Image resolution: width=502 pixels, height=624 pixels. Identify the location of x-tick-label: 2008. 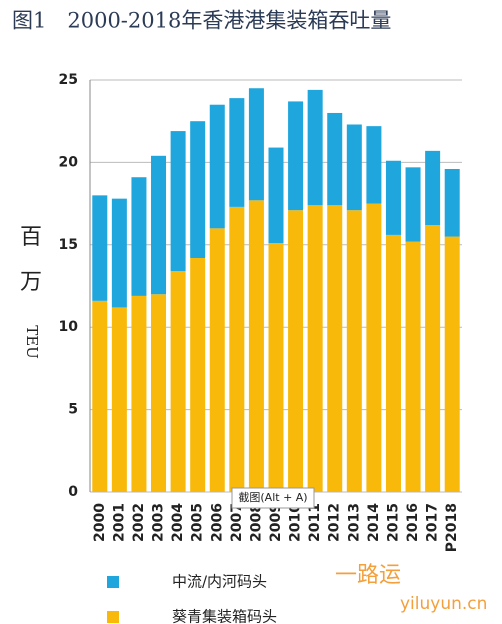
(256, 522).